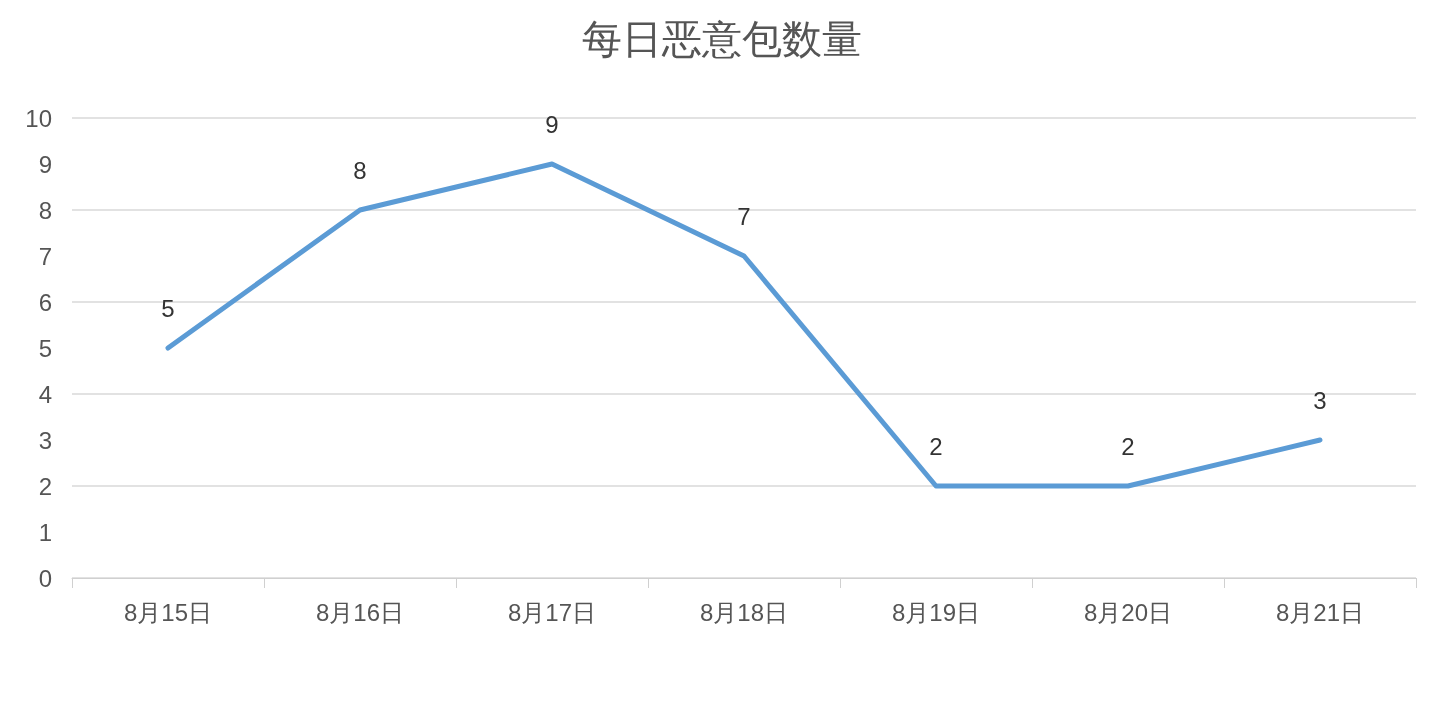 The width and height of the screenshot is (1444, 718). Describe the element at coordinates (45, 532) in the screenshot. I see `y-tick-label: 1` at that location.